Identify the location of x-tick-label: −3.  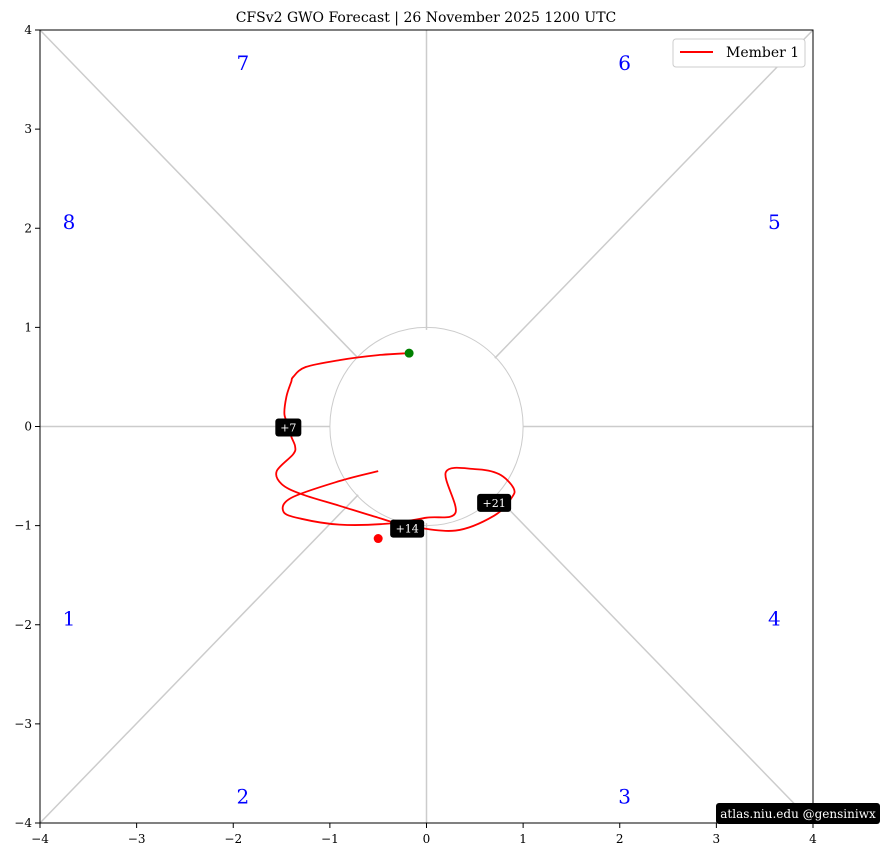
(137, 839).